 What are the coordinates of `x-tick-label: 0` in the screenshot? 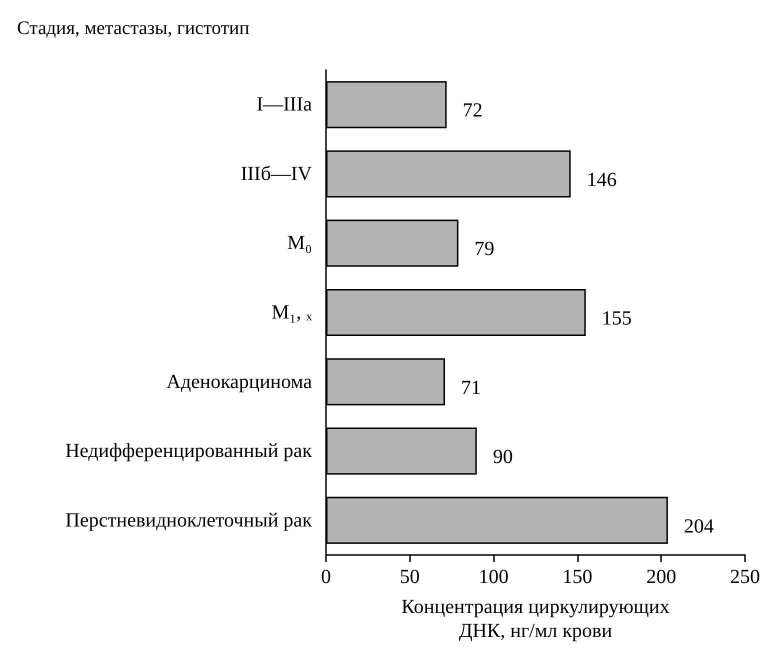 It's located at (326, 577).